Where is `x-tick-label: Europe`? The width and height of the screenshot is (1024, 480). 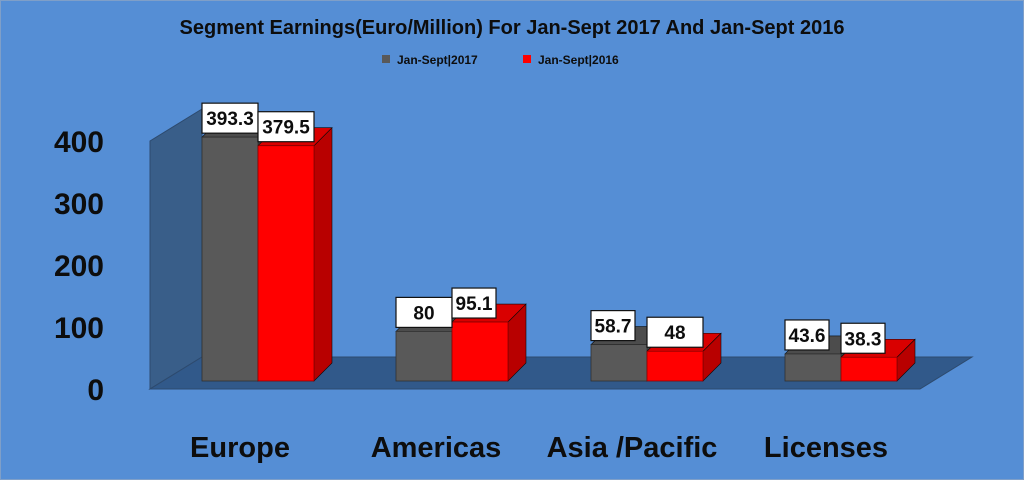
x-tick-label: Europe is located at coordinates (240, 448).